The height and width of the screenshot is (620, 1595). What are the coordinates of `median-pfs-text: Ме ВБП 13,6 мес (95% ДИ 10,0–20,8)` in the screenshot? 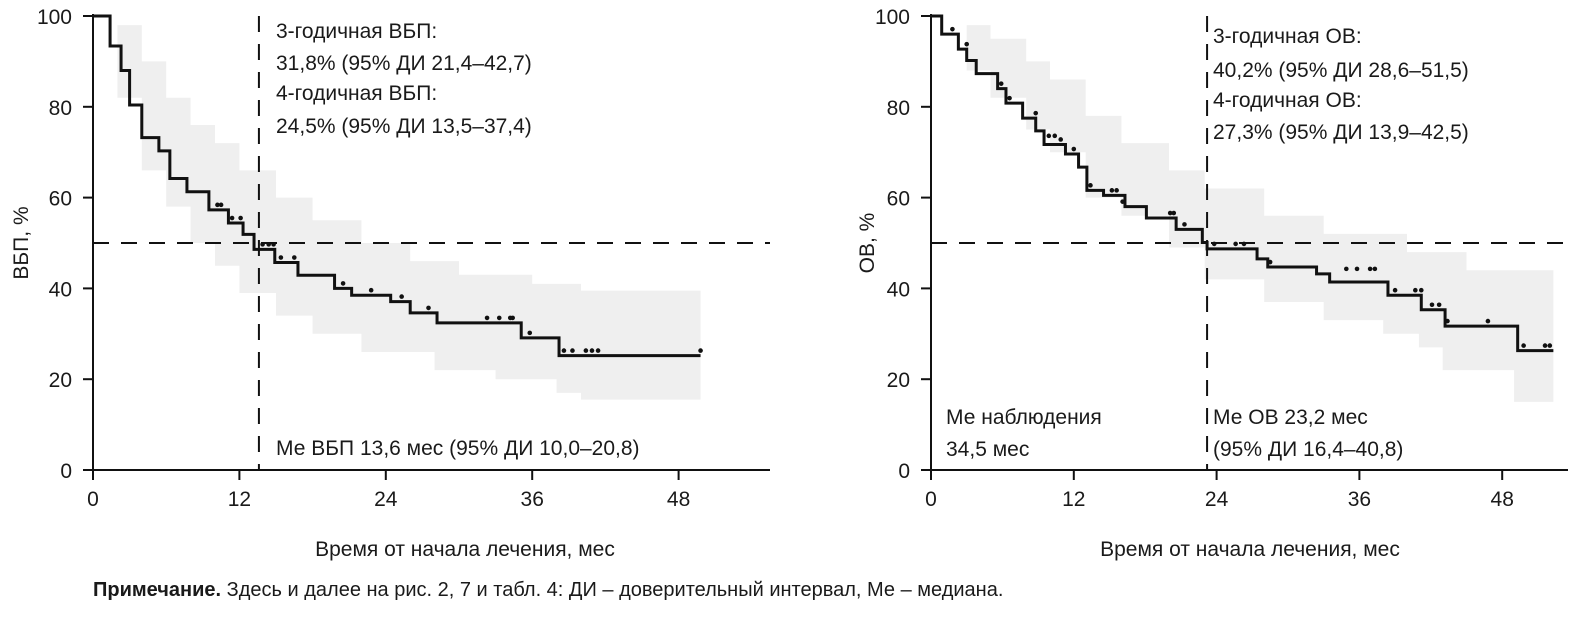 It's located at (458, 448).